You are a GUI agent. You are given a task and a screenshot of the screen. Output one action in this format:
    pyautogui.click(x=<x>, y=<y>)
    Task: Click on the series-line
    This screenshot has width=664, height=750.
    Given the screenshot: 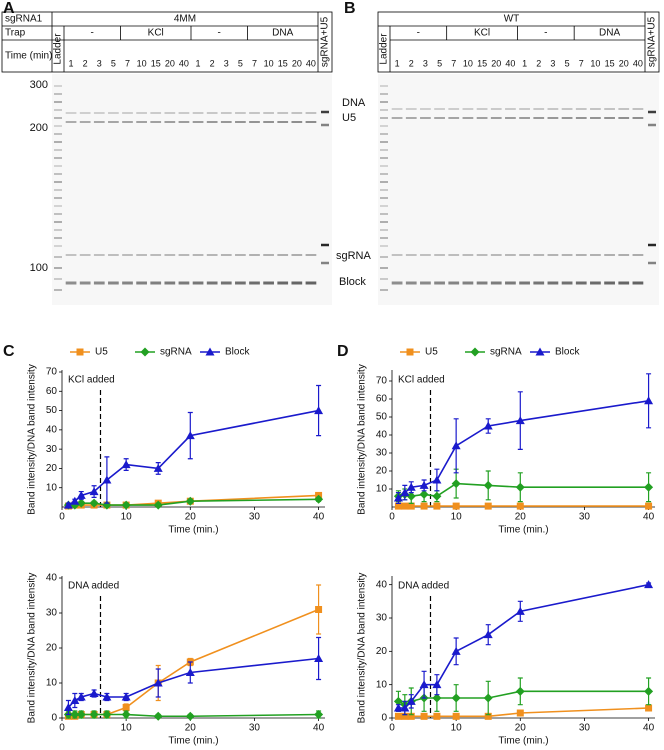 What is the action you would take?
    pyautogui.click(x=523, y=646)
    